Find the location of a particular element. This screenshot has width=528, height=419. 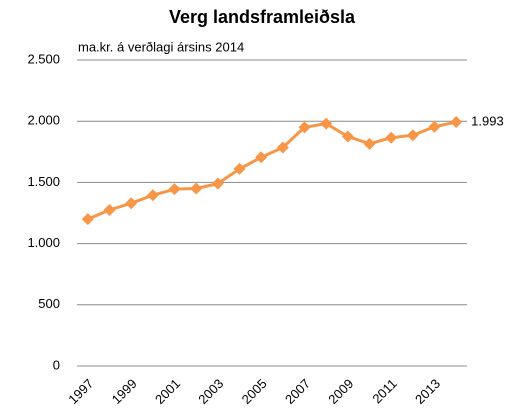

x-tick-label: 2007 is located at coordinates (297, 391).